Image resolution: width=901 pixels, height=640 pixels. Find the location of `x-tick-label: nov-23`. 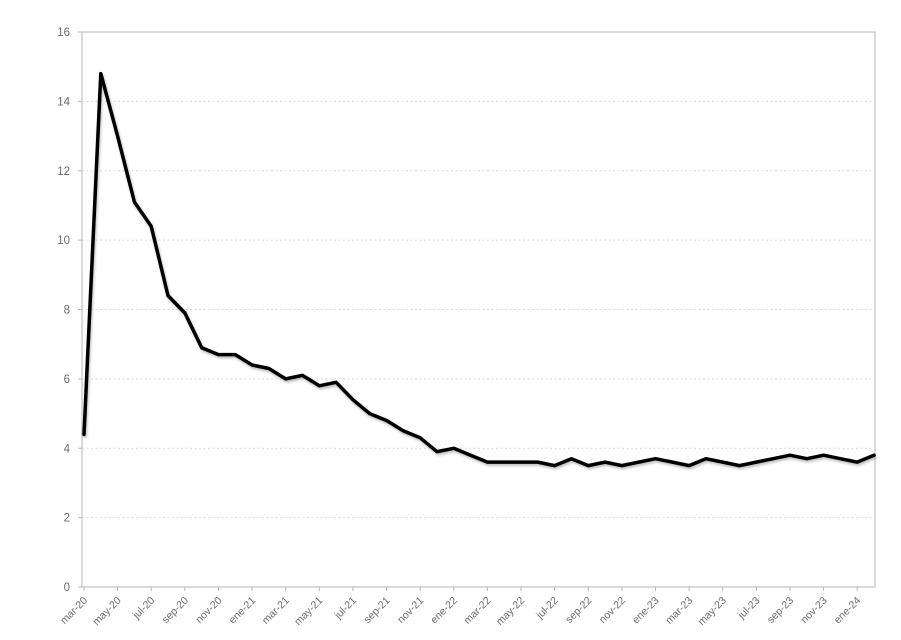

x-tick-label: nov-23 is located at coordinates (814, 610).